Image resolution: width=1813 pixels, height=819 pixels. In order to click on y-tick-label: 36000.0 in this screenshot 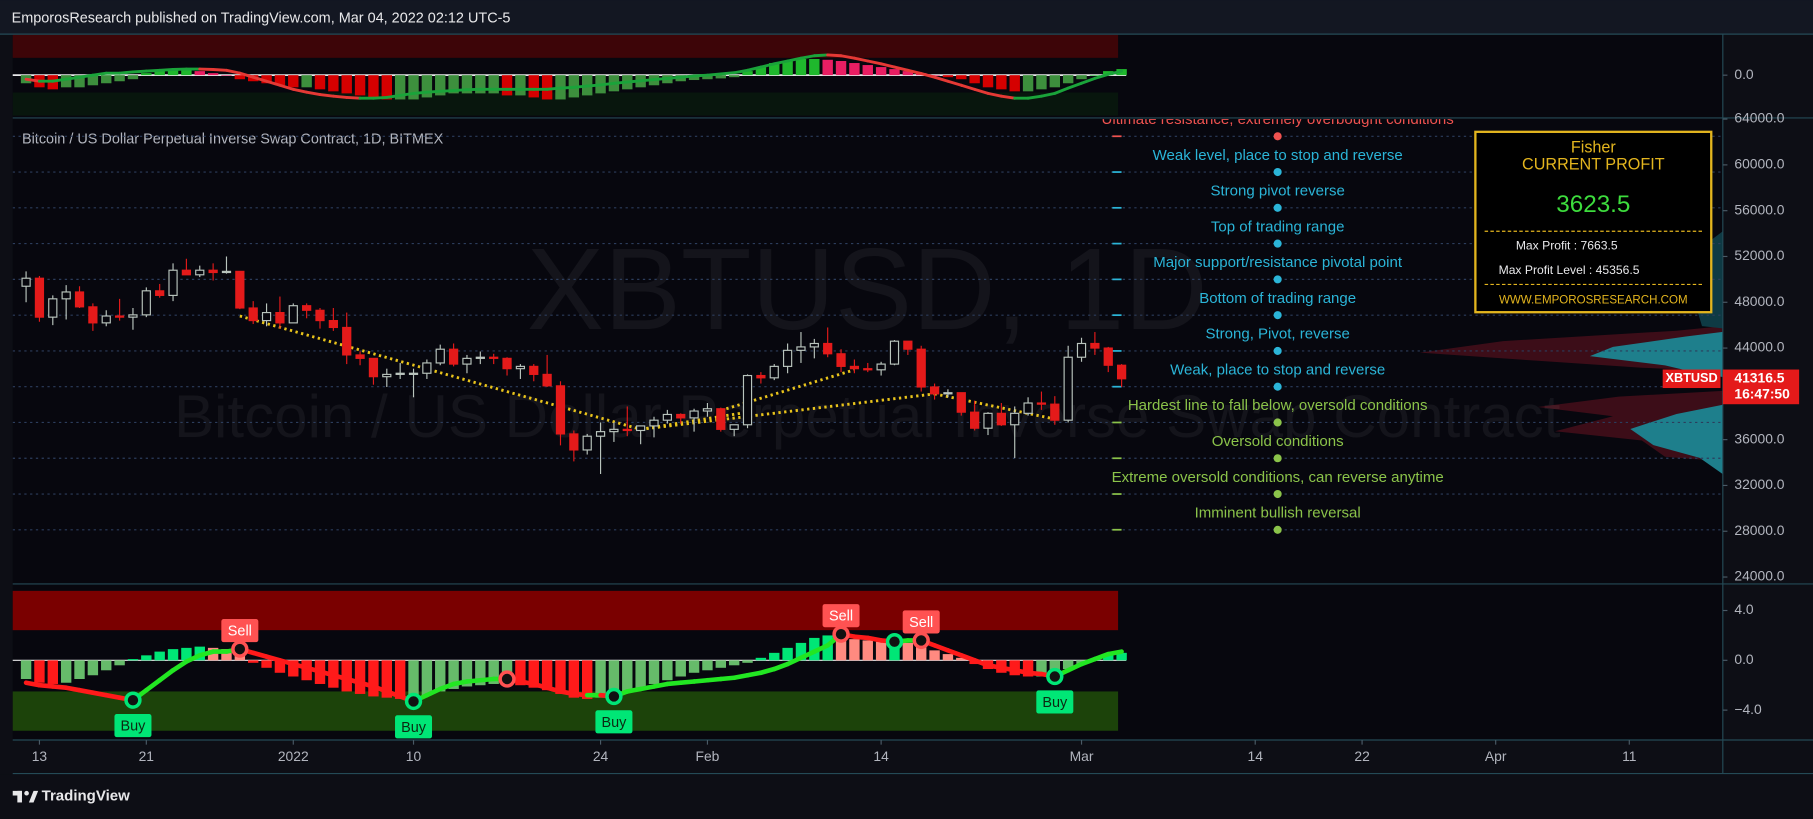, I will do `click(1759, 438)`.